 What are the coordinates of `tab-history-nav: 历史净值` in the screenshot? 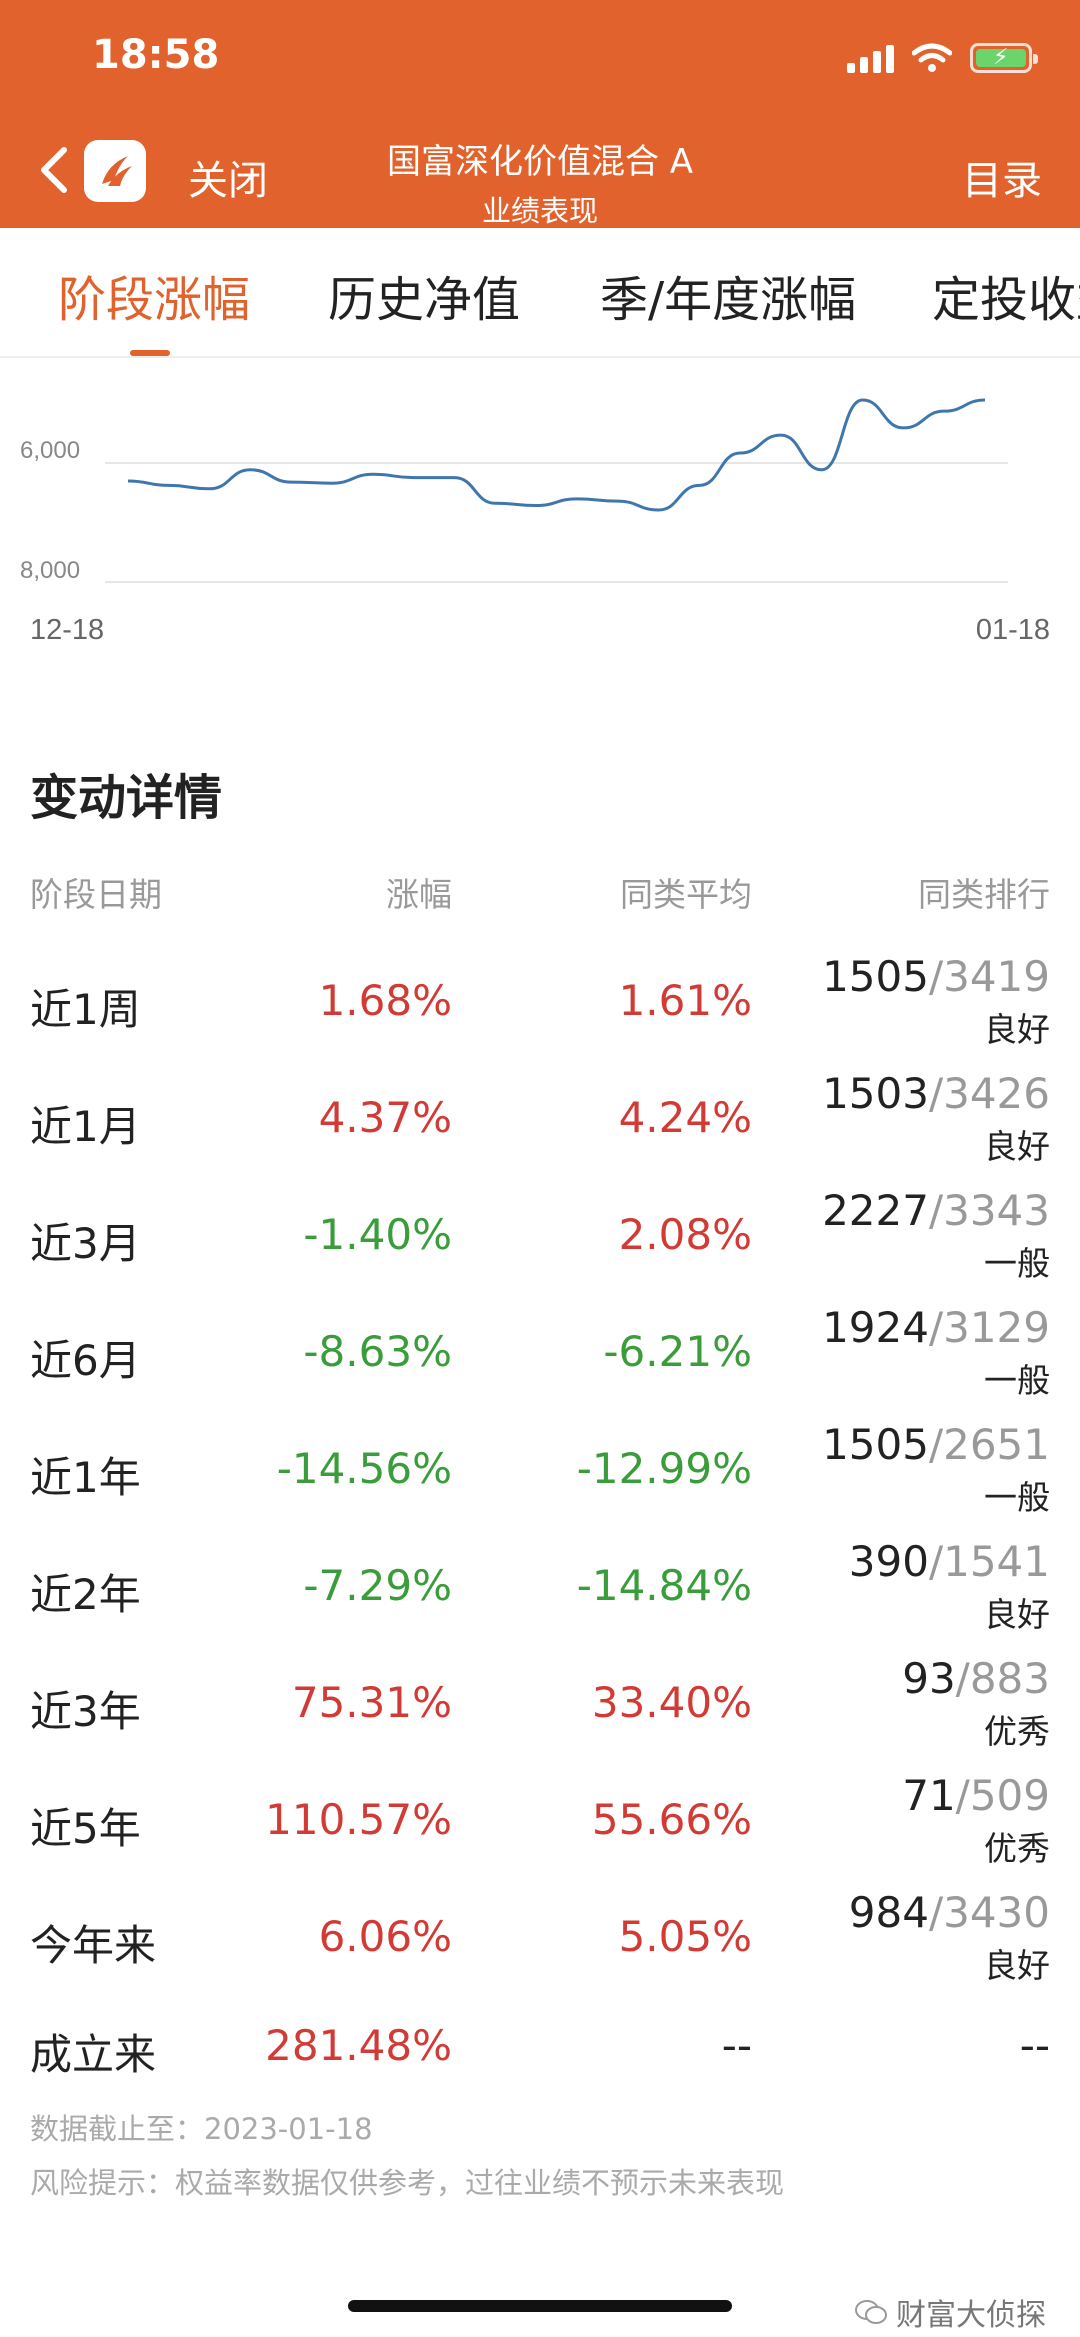 It's located at (424, 300).